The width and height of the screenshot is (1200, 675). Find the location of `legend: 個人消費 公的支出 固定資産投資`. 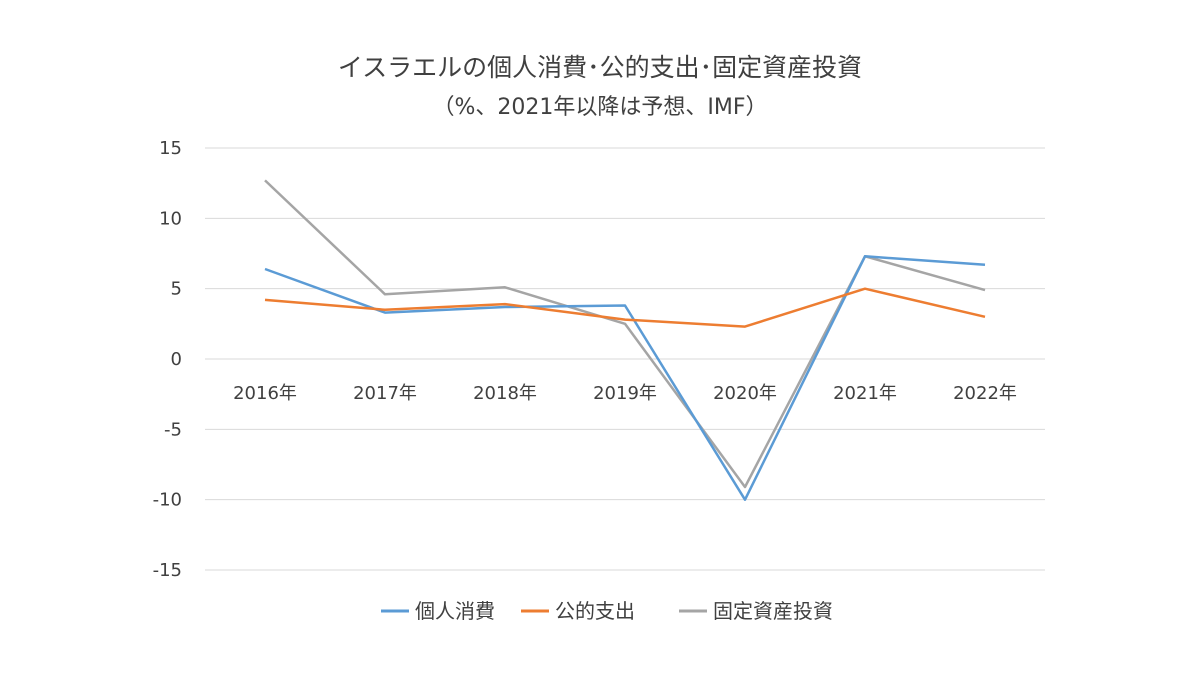

legend: 個人消費 公的支出 固定資産投資 is located at coordinates (607, 611).